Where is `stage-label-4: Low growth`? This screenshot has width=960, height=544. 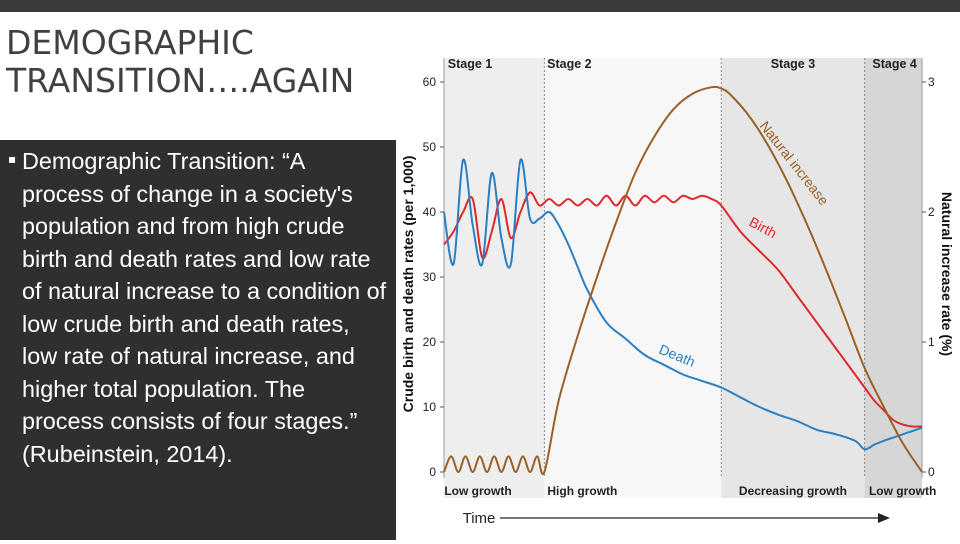
stage-label-4: Low growth is located at coordinates (902, 491).